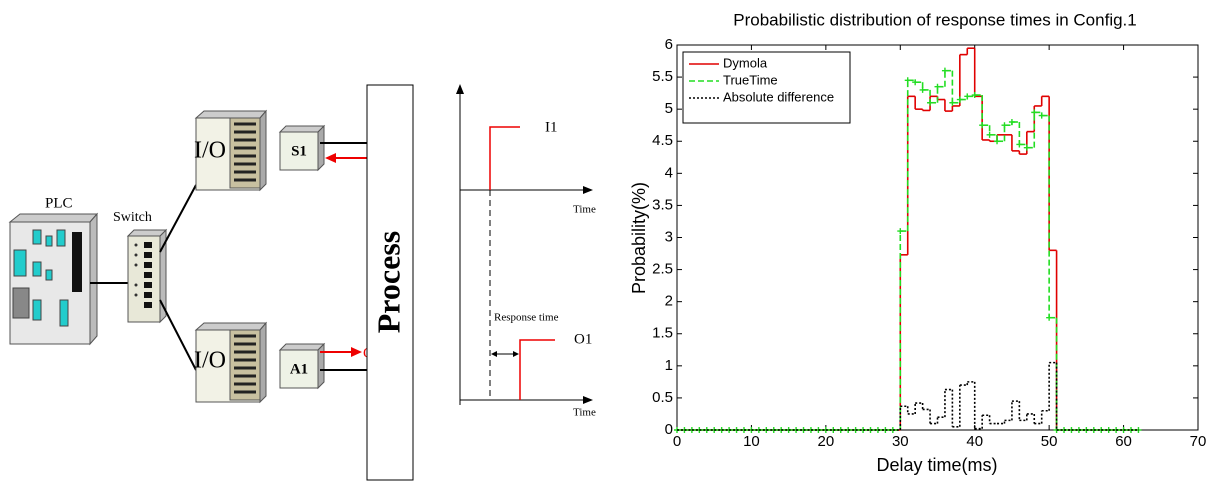  What do you see at coordinates (132, 217) in the screenshot?
I see `switch-label: Switch` at bounding box center [132, 217].